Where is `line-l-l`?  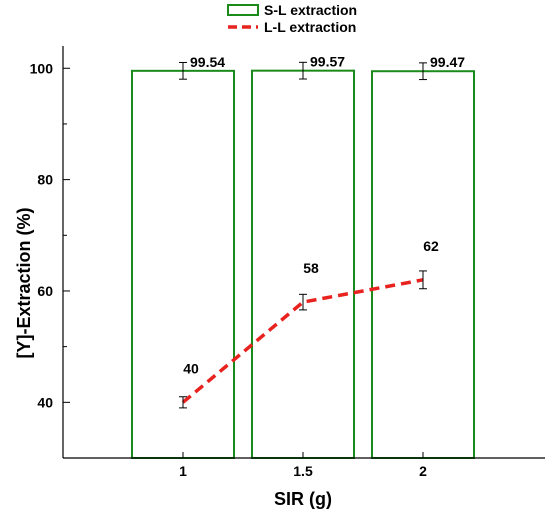
line-l-l is located at coordinates (302, 341).